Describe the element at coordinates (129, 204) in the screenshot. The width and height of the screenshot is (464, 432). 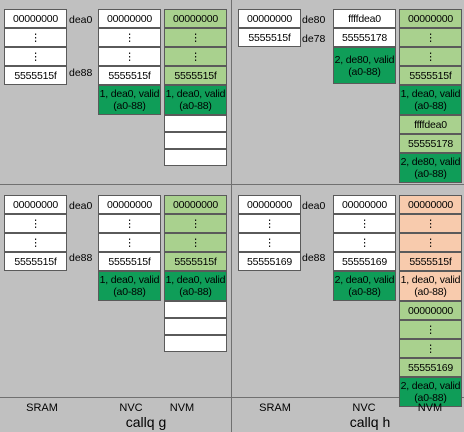
I see `bl-nvc-cell-0: 00000000` at that location.